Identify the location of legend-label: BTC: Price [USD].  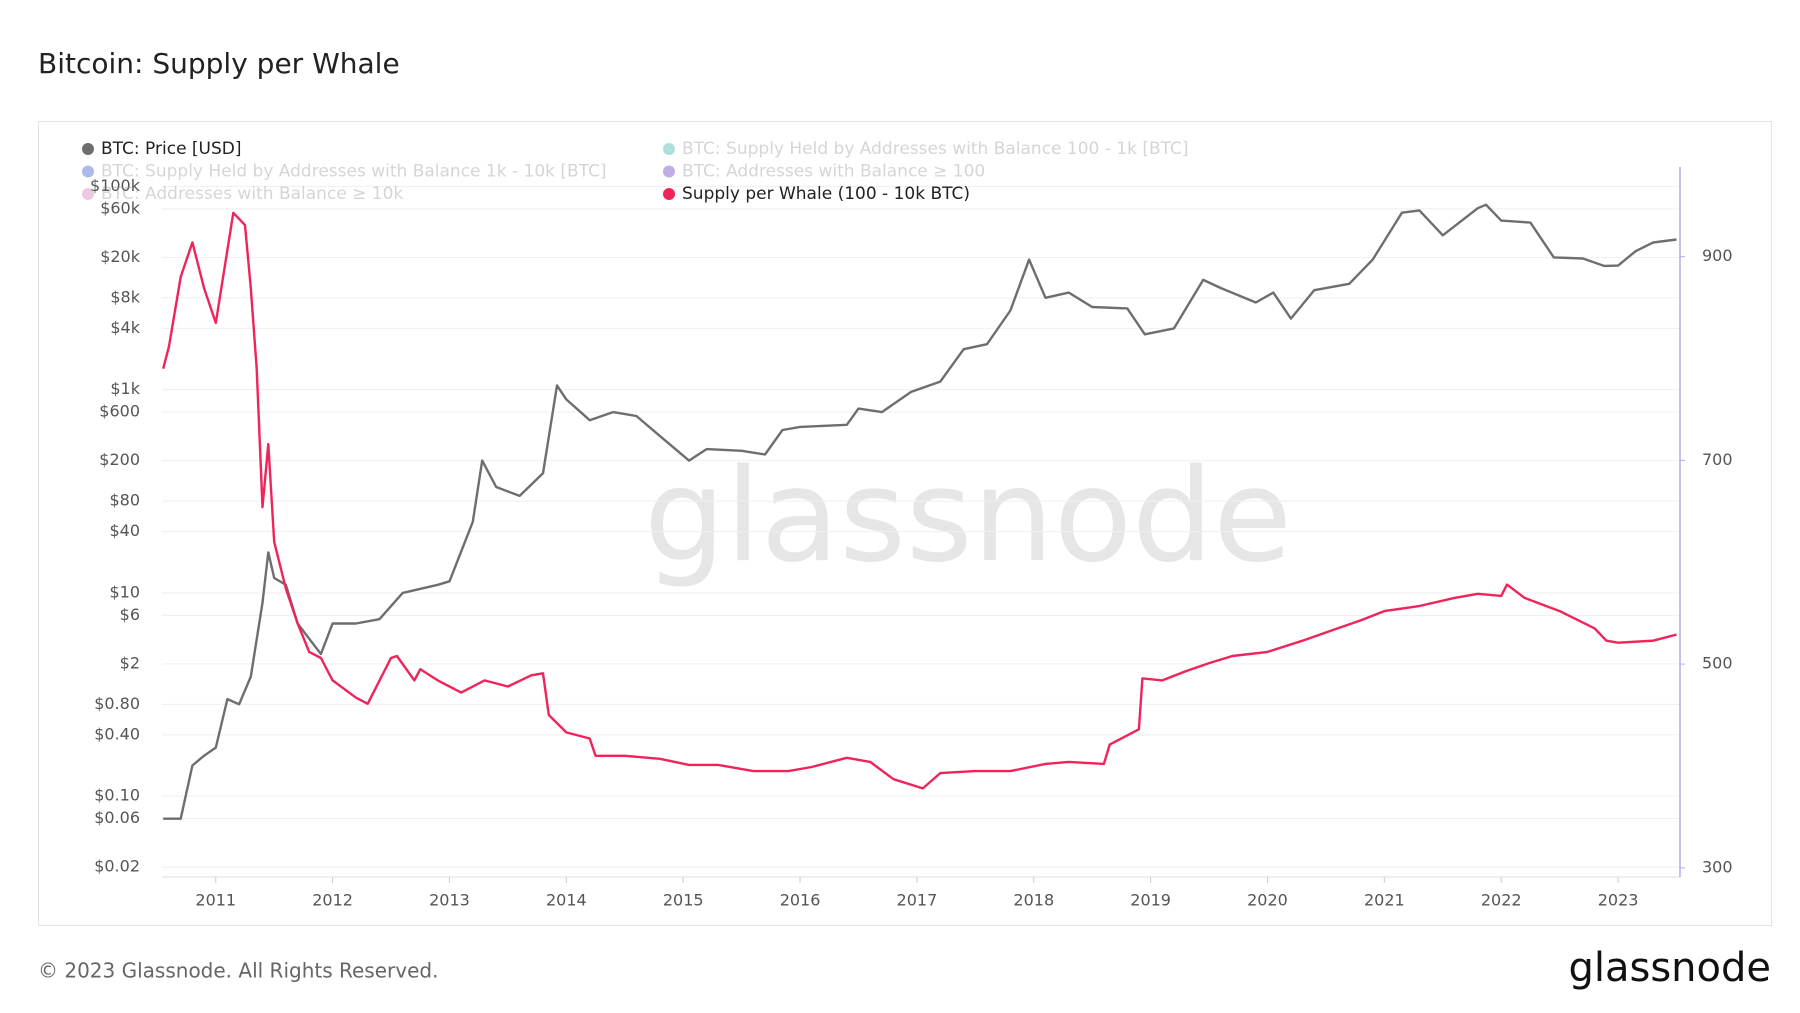
(171, 149).